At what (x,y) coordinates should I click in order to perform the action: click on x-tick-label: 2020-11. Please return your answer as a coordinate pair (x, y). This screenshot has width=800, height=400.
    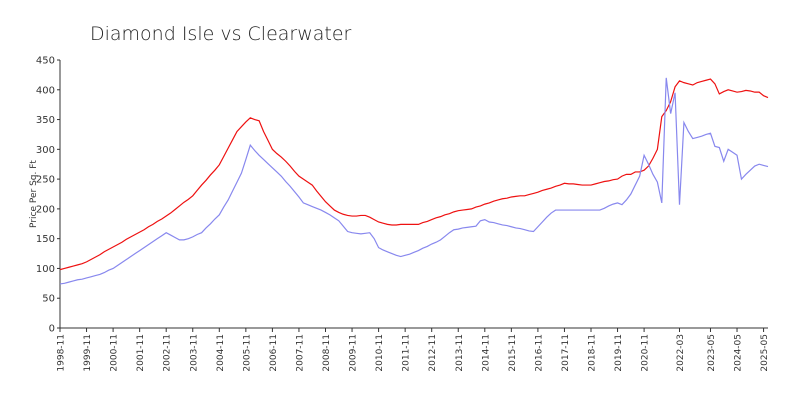
    Looking at the image, I should click on (646, 353).